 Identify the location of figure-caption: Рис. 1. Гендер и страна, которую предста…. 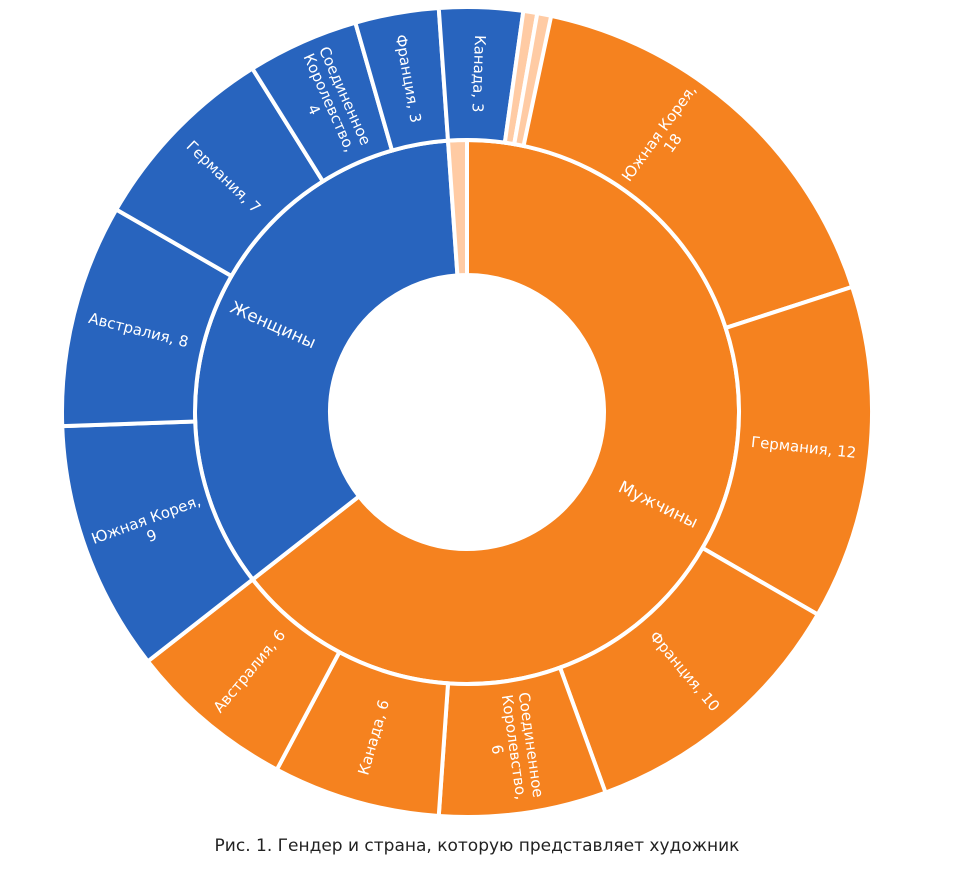
(477, 846).